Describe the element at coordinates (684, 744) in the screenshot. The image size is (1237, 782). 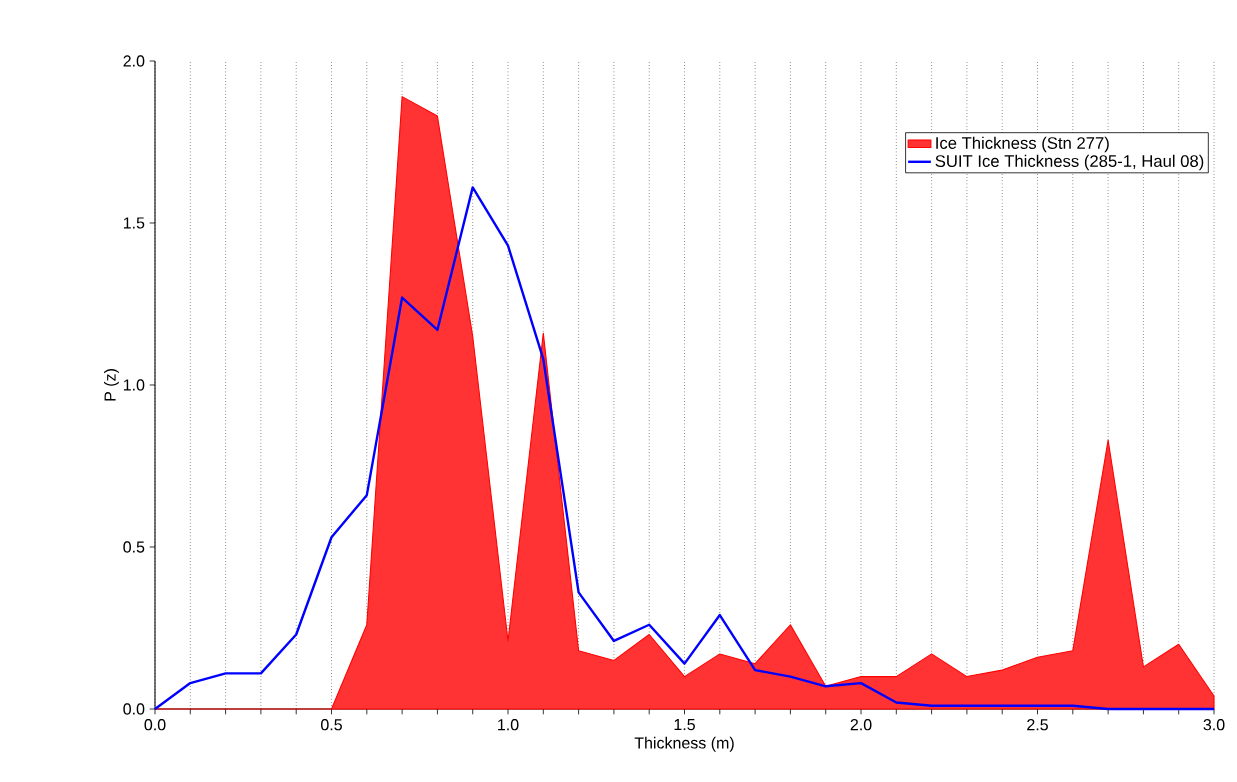
I see `x-axis-title: Thickness (m)` at that location.